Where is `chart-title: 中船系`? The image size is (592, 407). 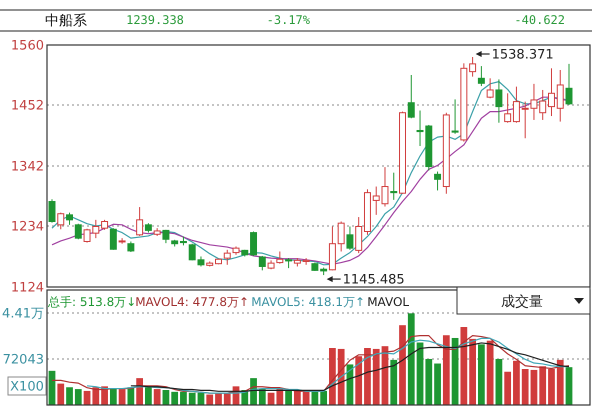
chart-title: 中船系 is located at coordinates (66, 20).